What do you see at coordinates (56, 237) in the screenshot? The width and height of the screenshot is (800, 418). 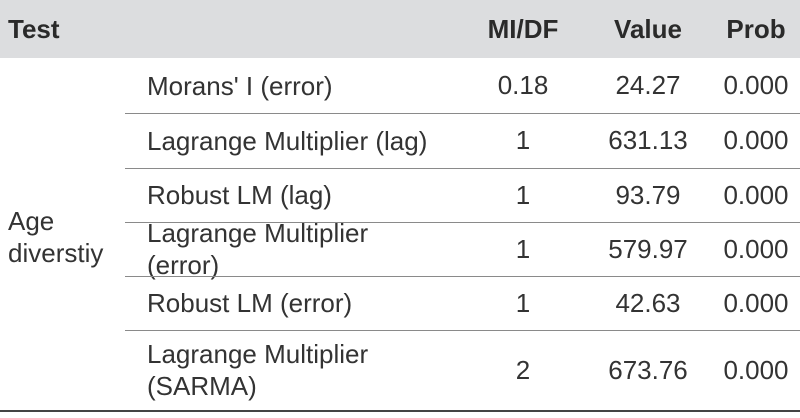 I see `group-label: Age diverstiy` at bounding box center [56, 237].